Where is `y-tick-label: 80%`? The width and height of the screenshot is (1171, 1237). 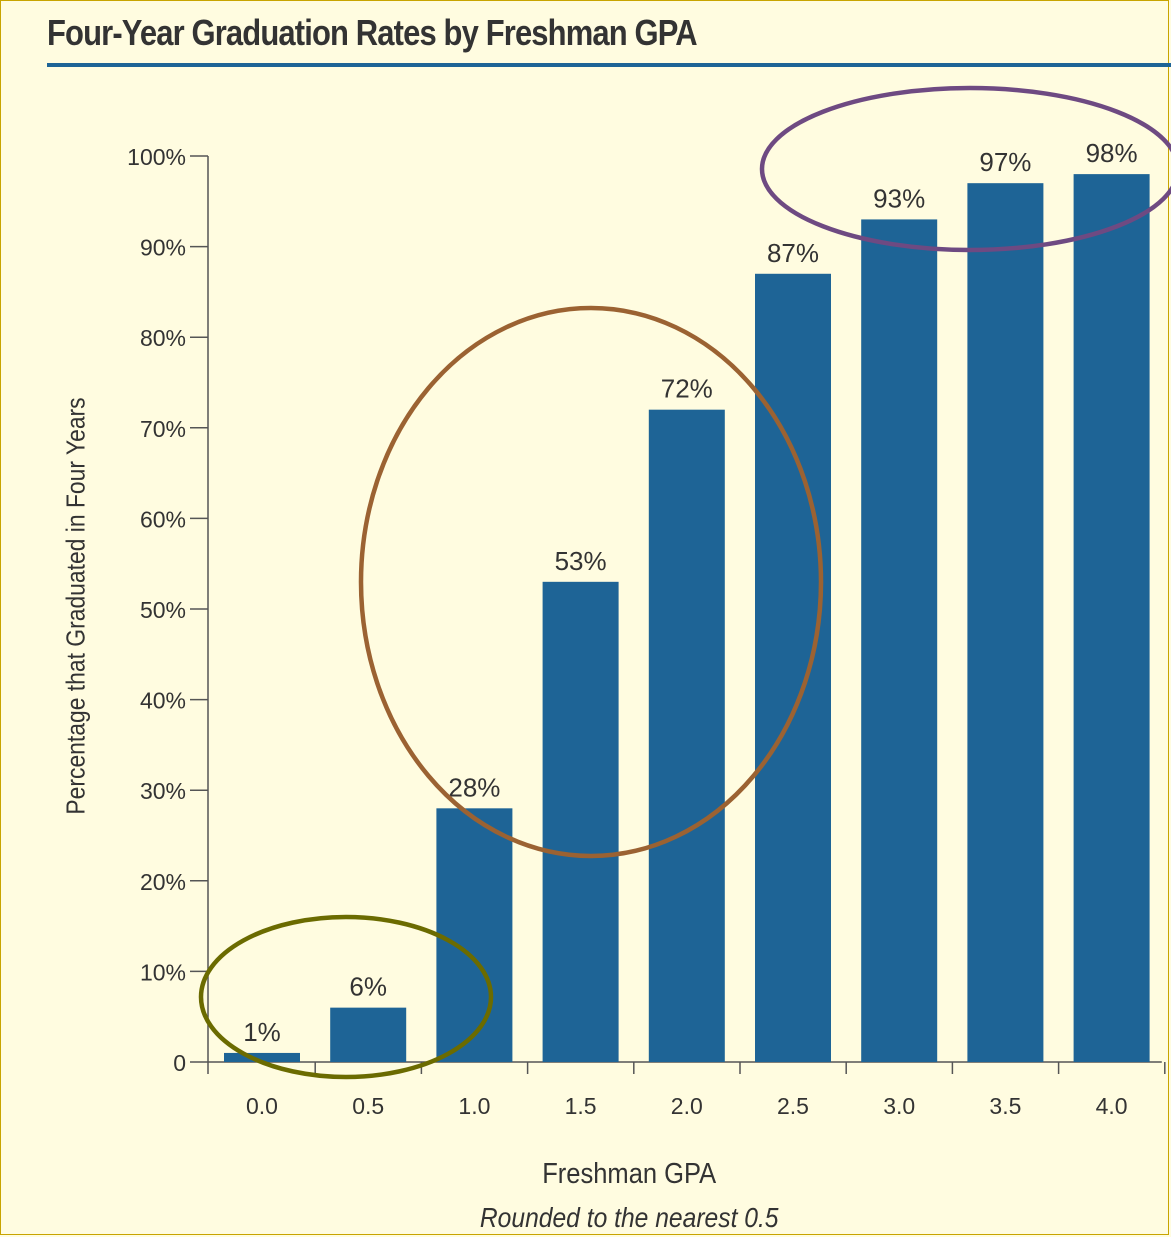
y-tick-label: 80% is located at coordinates (163, 338).